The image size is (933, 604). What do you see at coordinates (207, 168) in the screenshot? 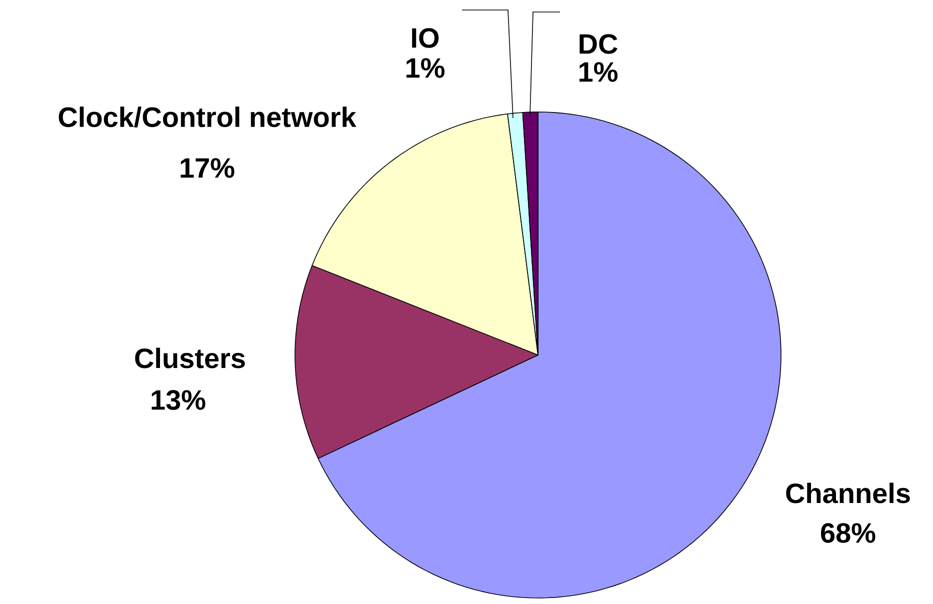
I see `data-label: 17%` at bounding box center [207, 168].